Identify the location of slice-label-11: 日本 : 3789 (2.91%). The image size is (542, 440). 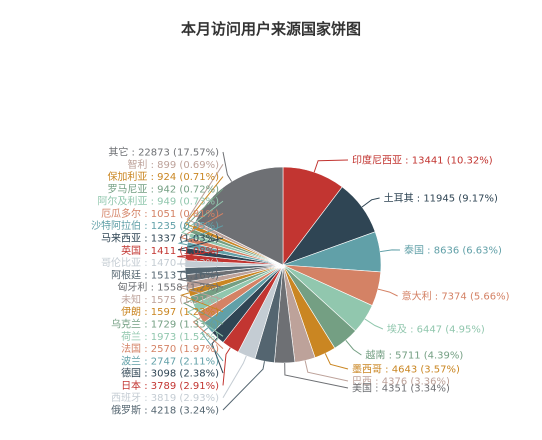
(170, 385).